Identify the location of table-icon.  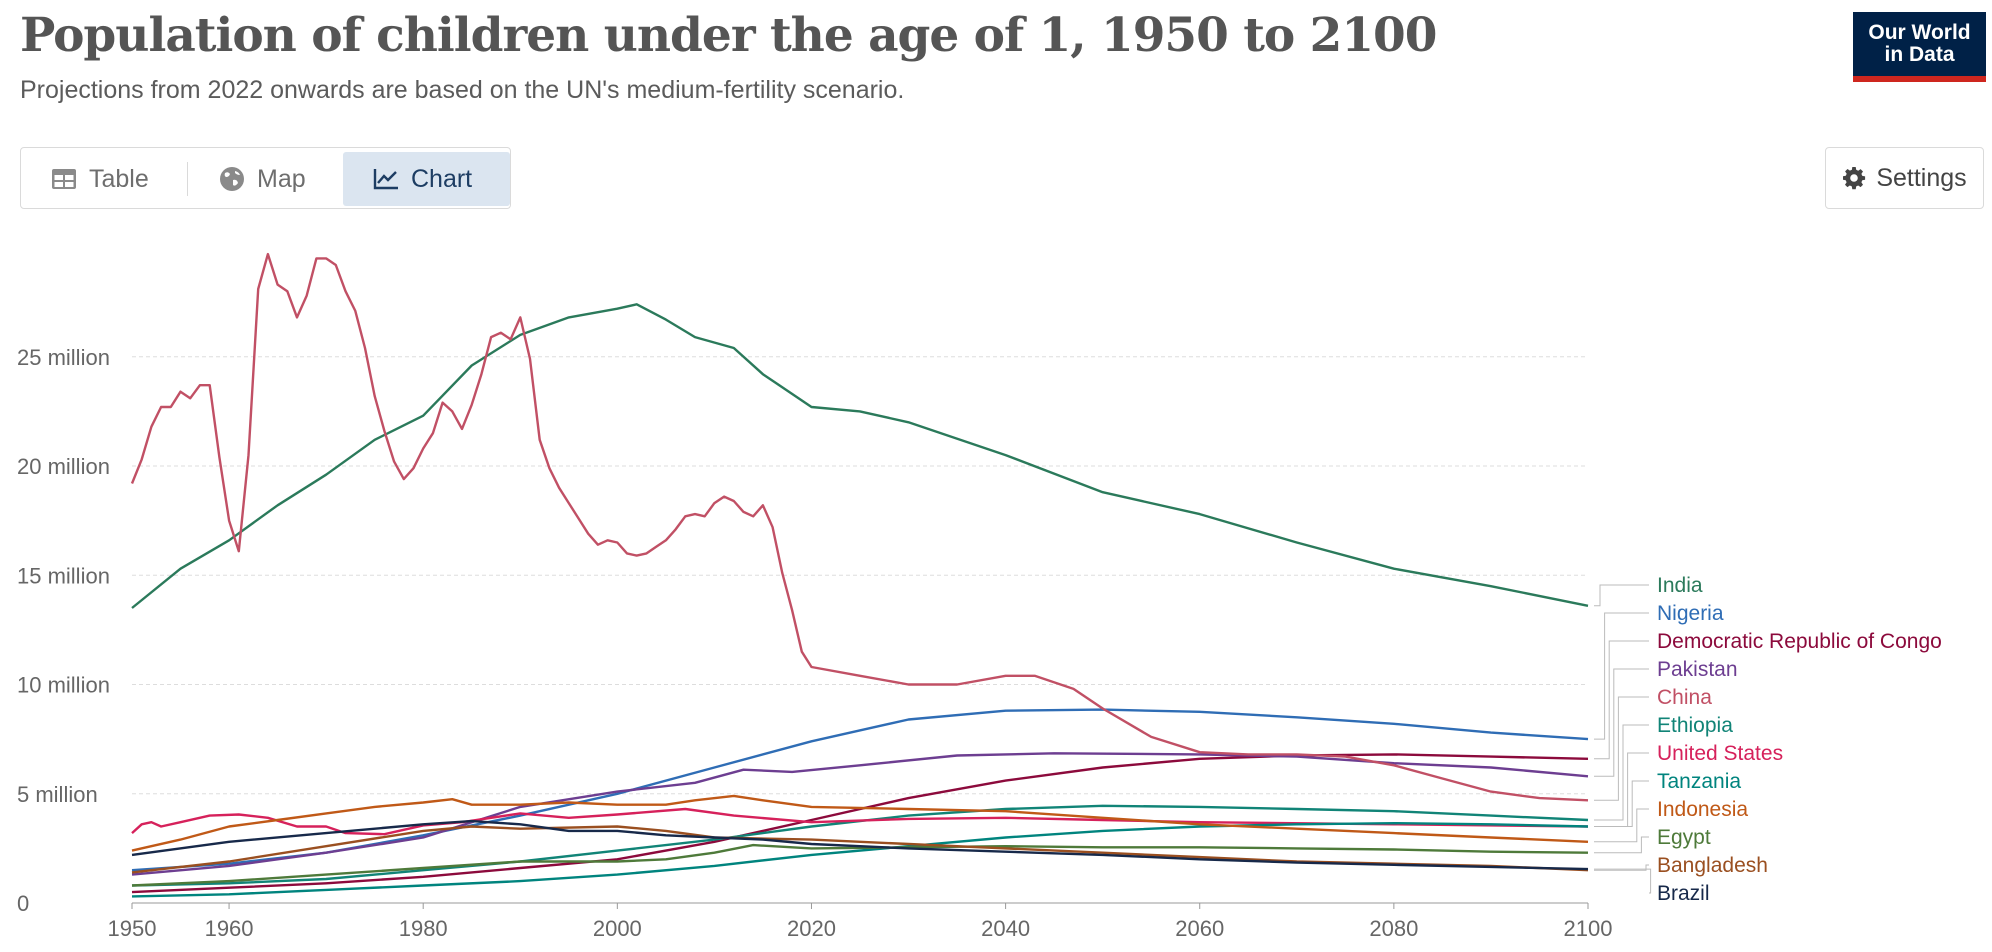
(64, 179).